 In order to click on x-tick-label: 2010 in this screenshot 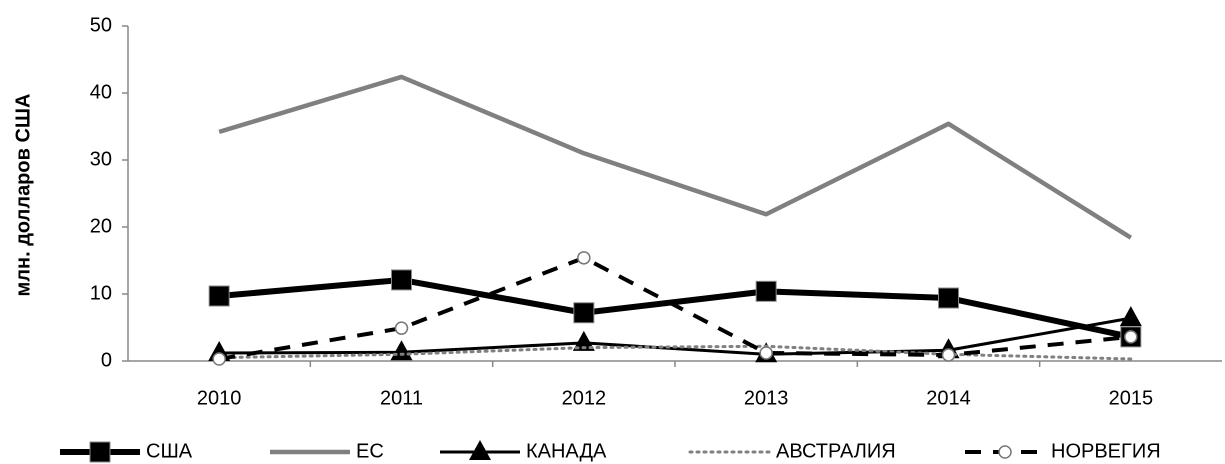, I will do `click(219, 398)`.